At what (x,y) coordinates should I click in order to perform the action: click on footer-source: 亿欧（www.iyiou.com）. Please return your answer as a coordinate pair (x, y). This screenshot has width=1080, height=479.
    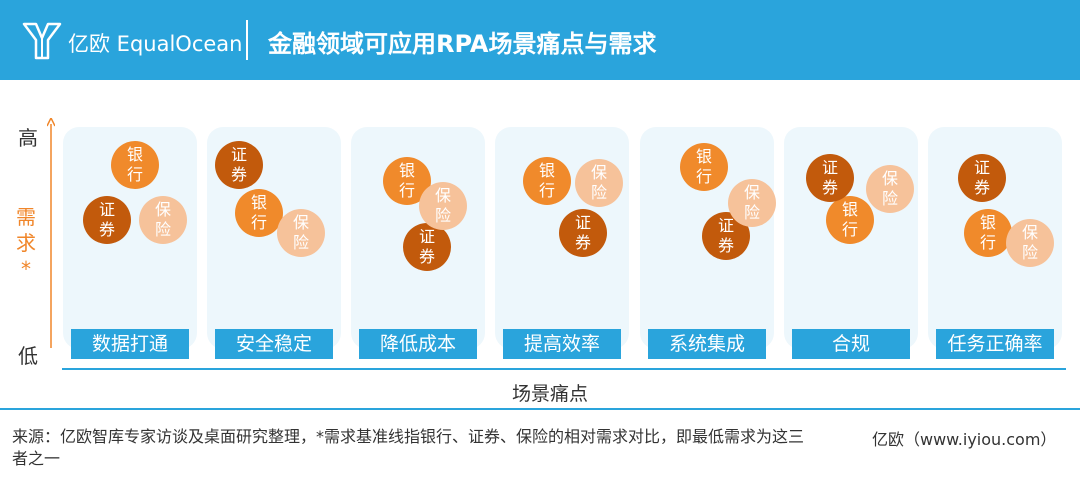
    Looking at the image, I should click on (964, 439).